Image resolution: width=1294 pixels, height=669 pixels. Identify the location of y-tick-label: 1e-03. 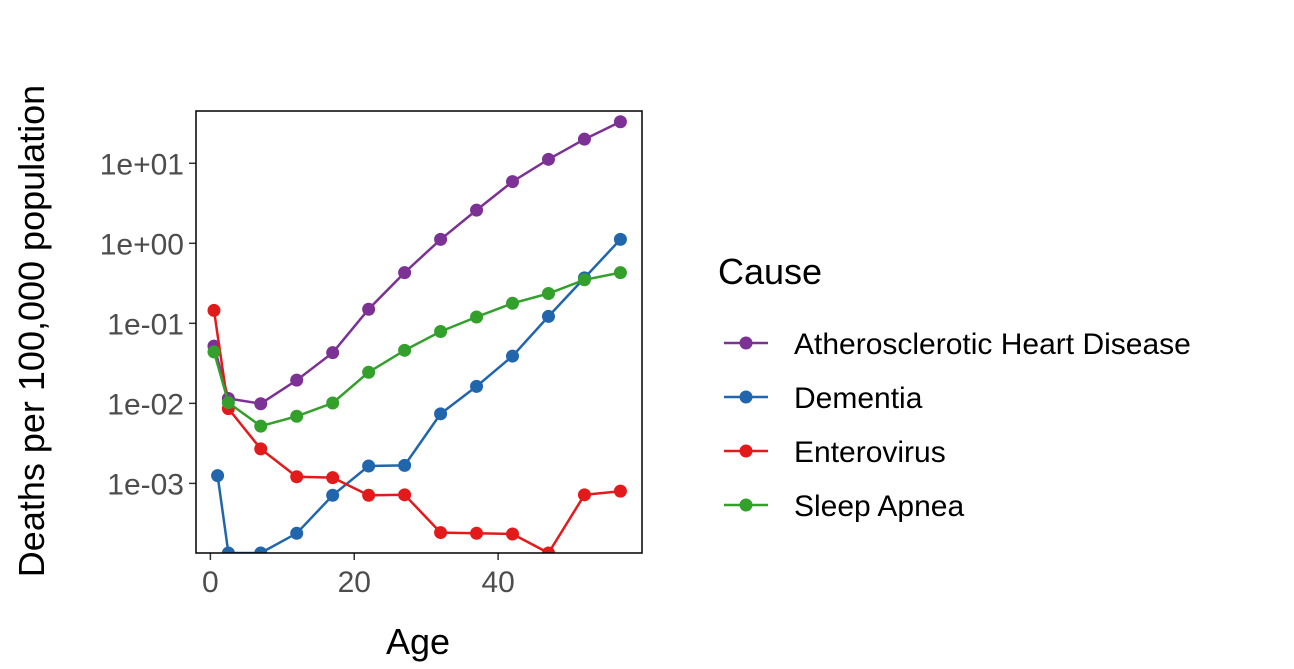
(145, 484).